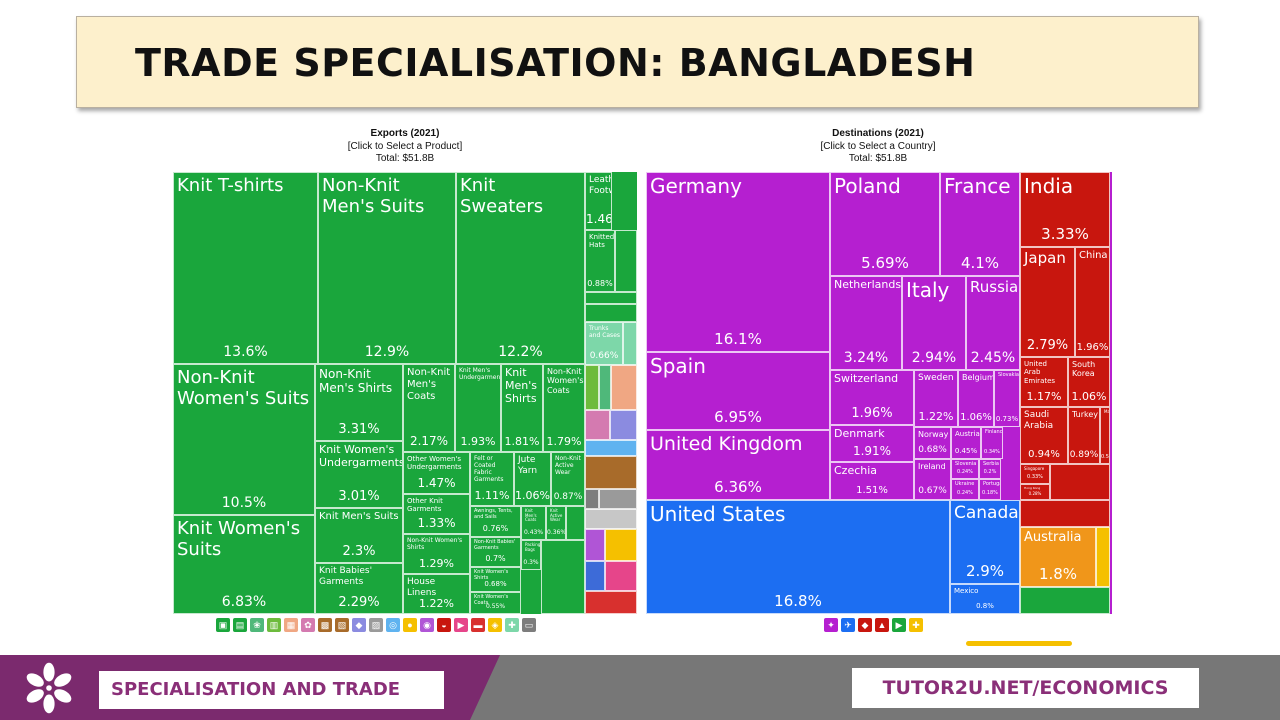  Describe the element at coordinates (436, 594) in the screenshot. I see `tile-house-linens: House Linens 1.22%` at that location.